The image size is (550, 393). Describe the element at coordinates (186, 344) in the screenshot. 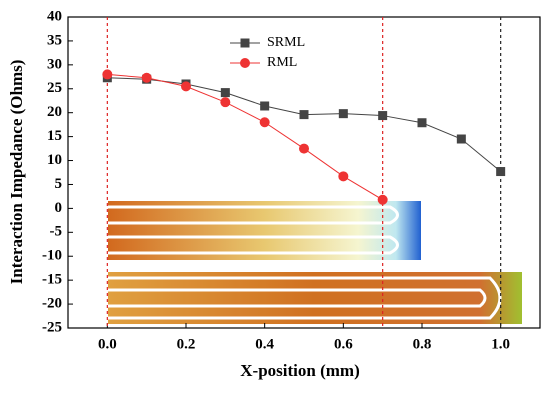

I see `x-tick-label: 0.2` at that location.